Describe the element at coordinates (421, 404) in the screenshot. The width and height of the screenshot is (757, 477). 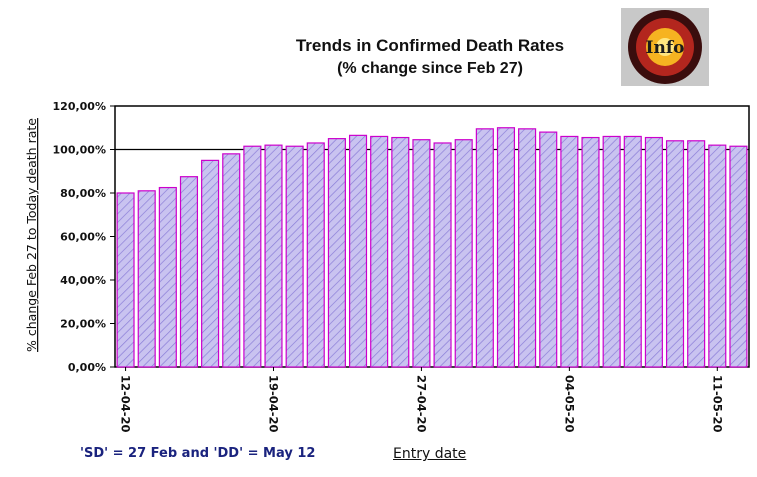
I see `x-tick-label: 27-04-20` at that location.